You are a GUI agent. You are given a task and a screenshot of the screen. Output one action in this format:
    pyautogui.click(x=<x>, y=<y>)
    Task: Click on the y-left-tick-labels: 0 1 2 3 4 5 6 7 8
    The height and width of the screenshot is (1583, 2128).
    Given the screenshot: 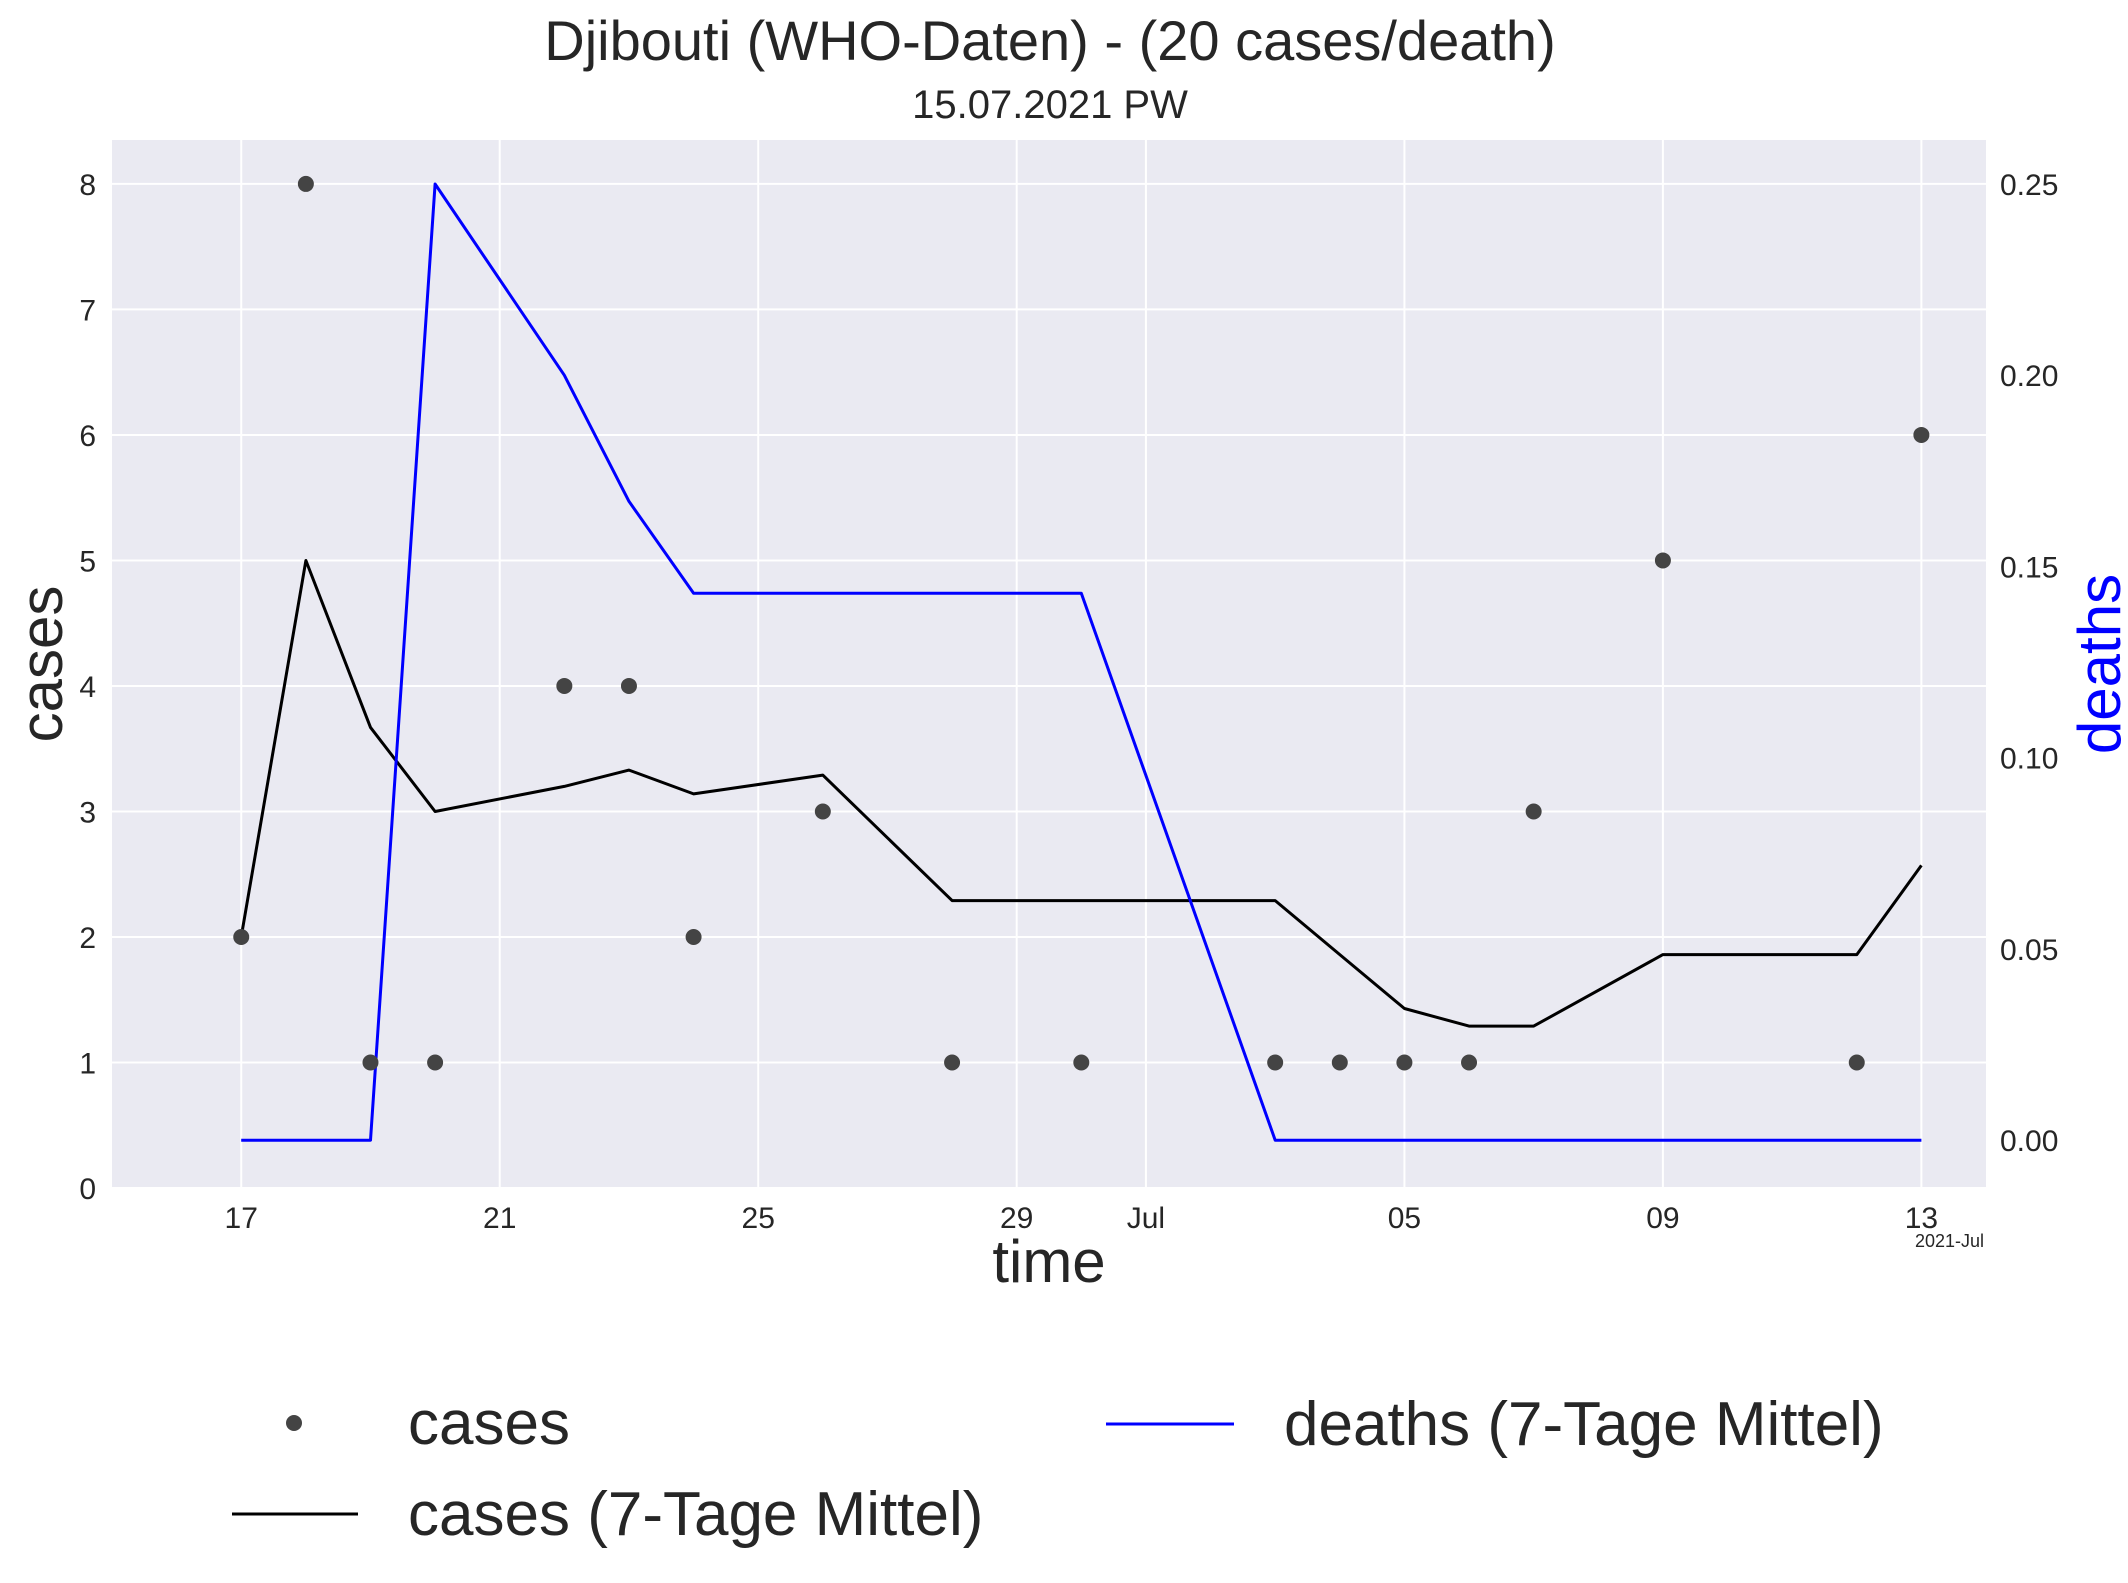 What is the action you would take?
    pyautogui.click(x=87, y=687)
    